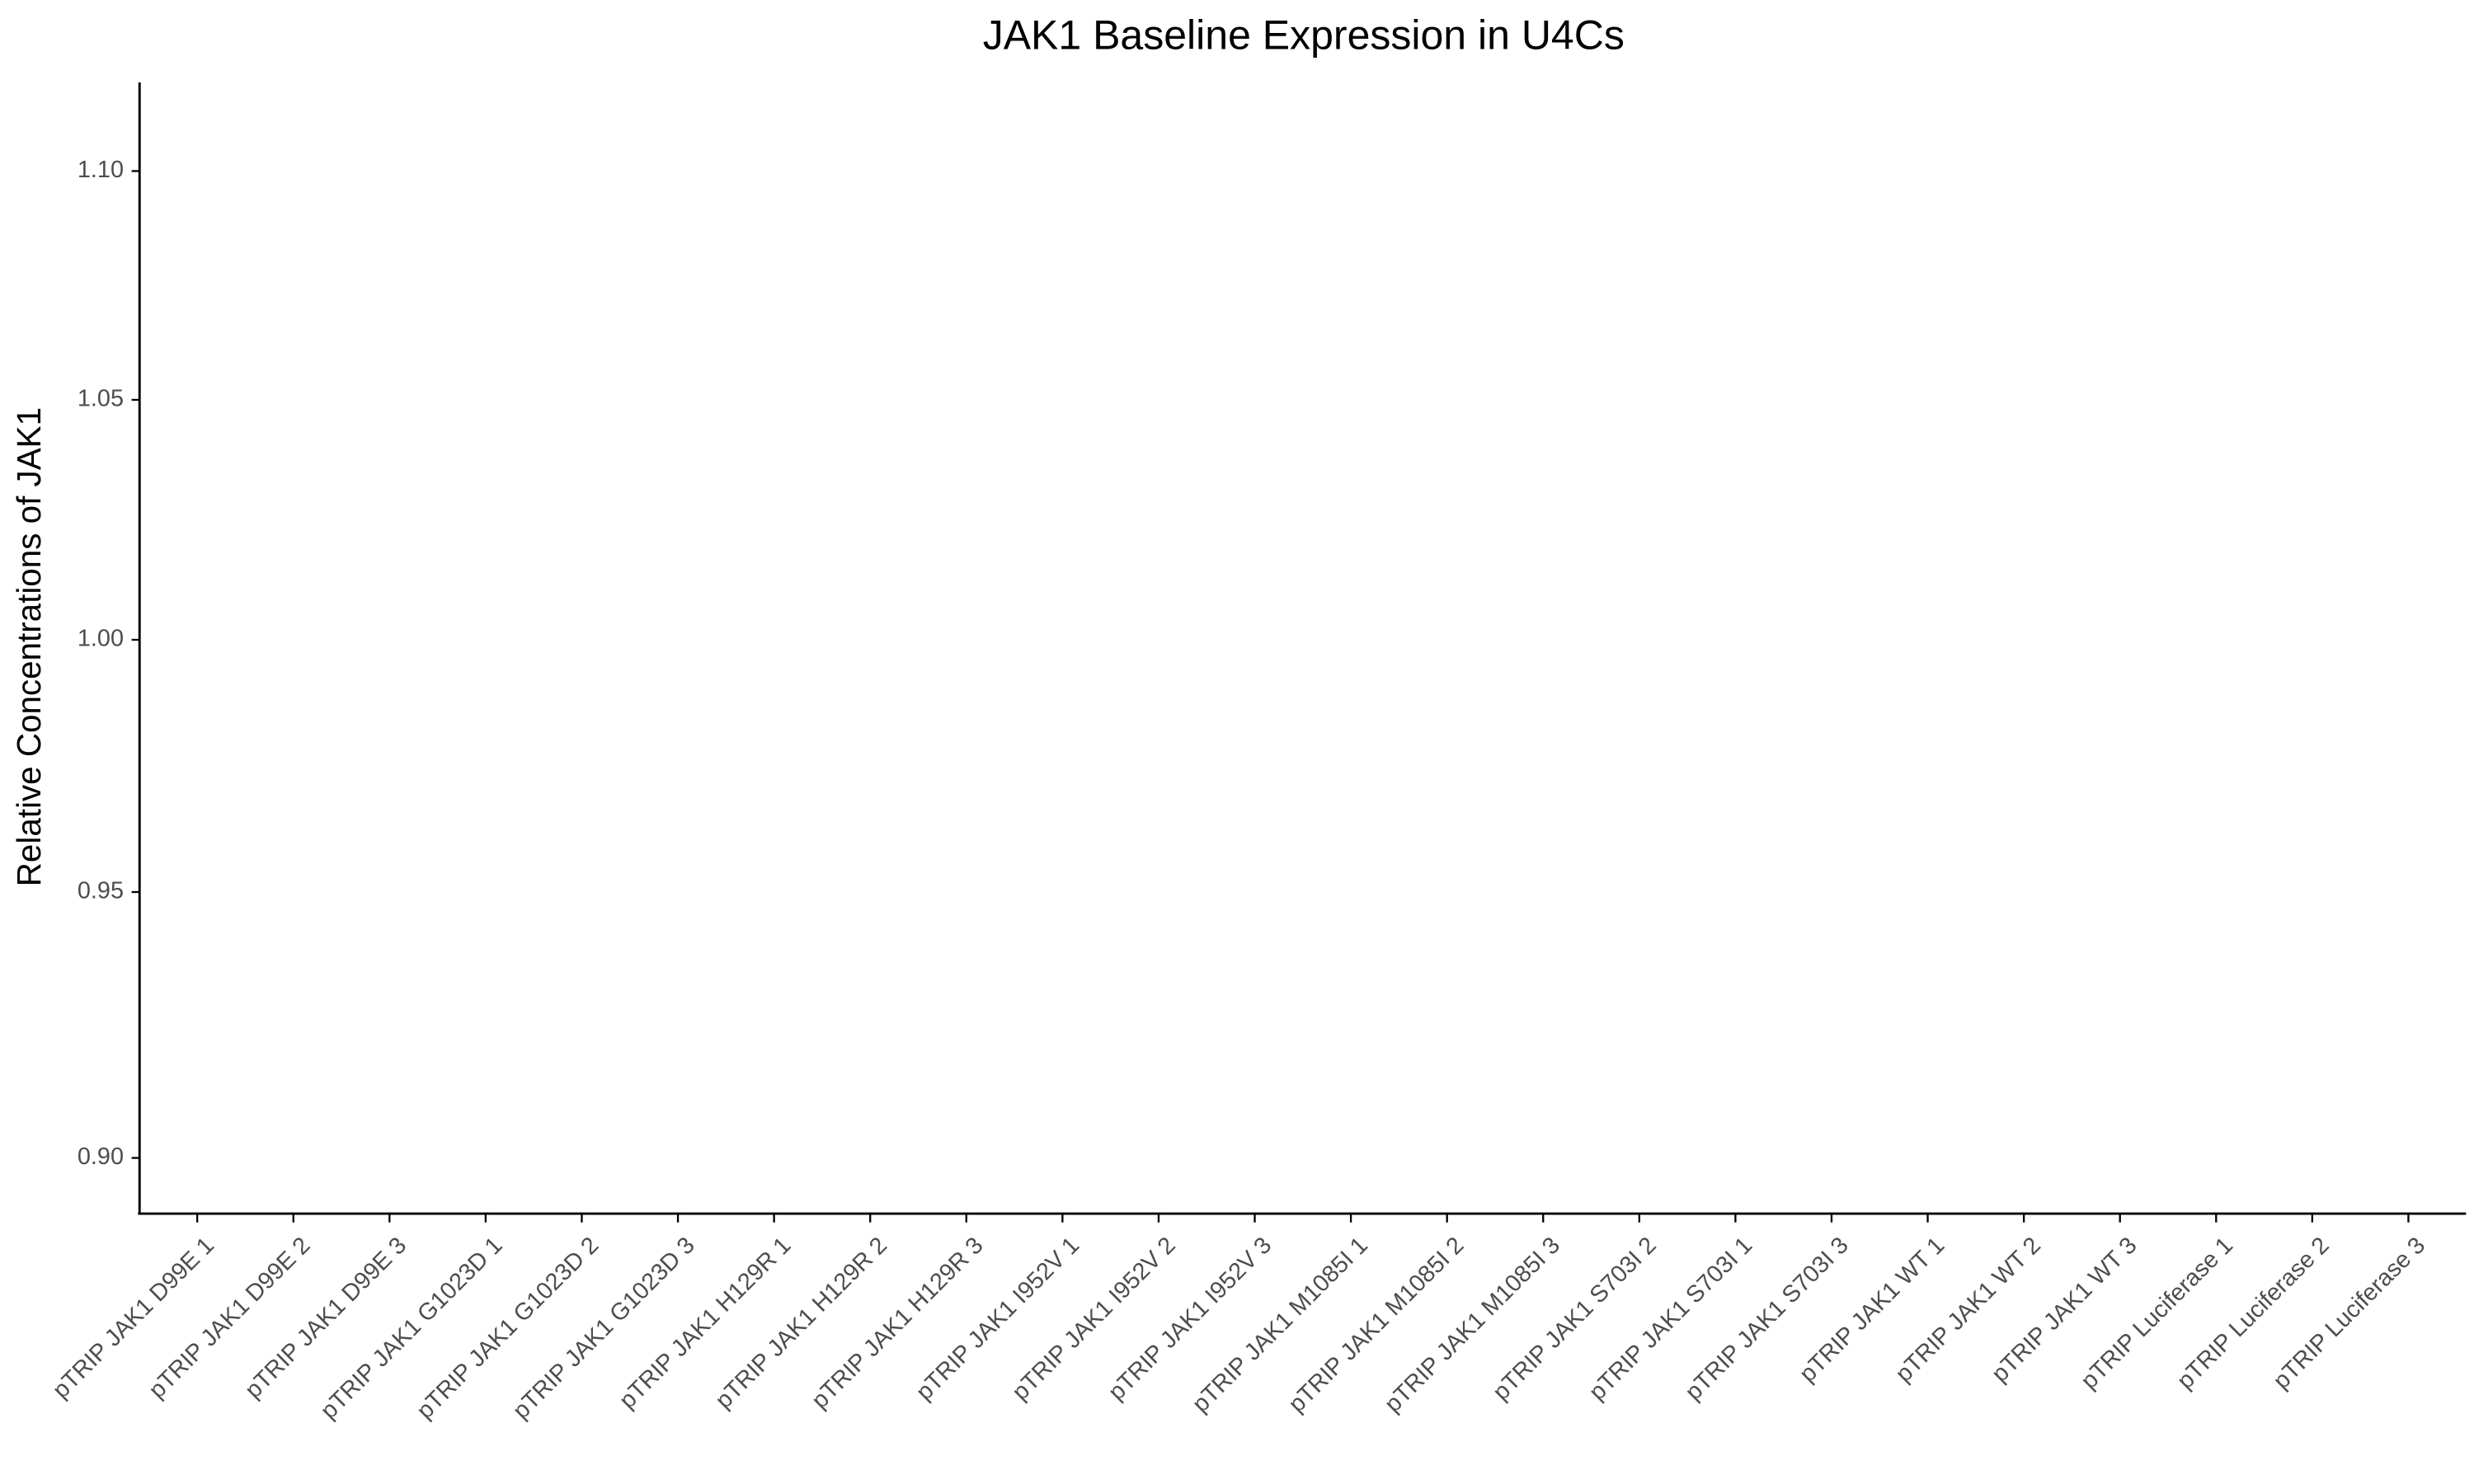 This screenshot has height=1484, width=2474. I want to click on x-tick-label: pTRIP JAK1 S703I 2, so click(1574, 1319).